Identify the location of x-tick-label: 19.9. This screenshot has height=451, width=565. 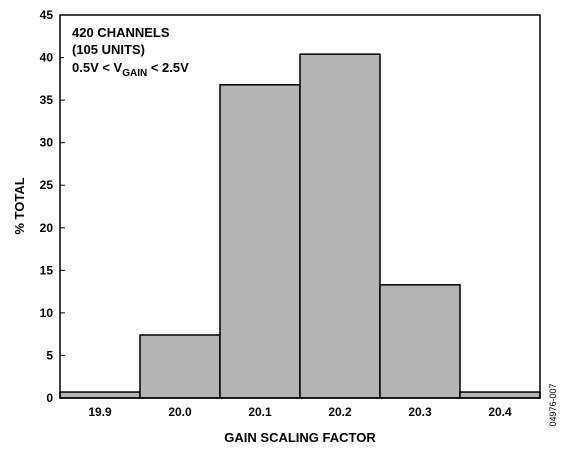
(100, 412).